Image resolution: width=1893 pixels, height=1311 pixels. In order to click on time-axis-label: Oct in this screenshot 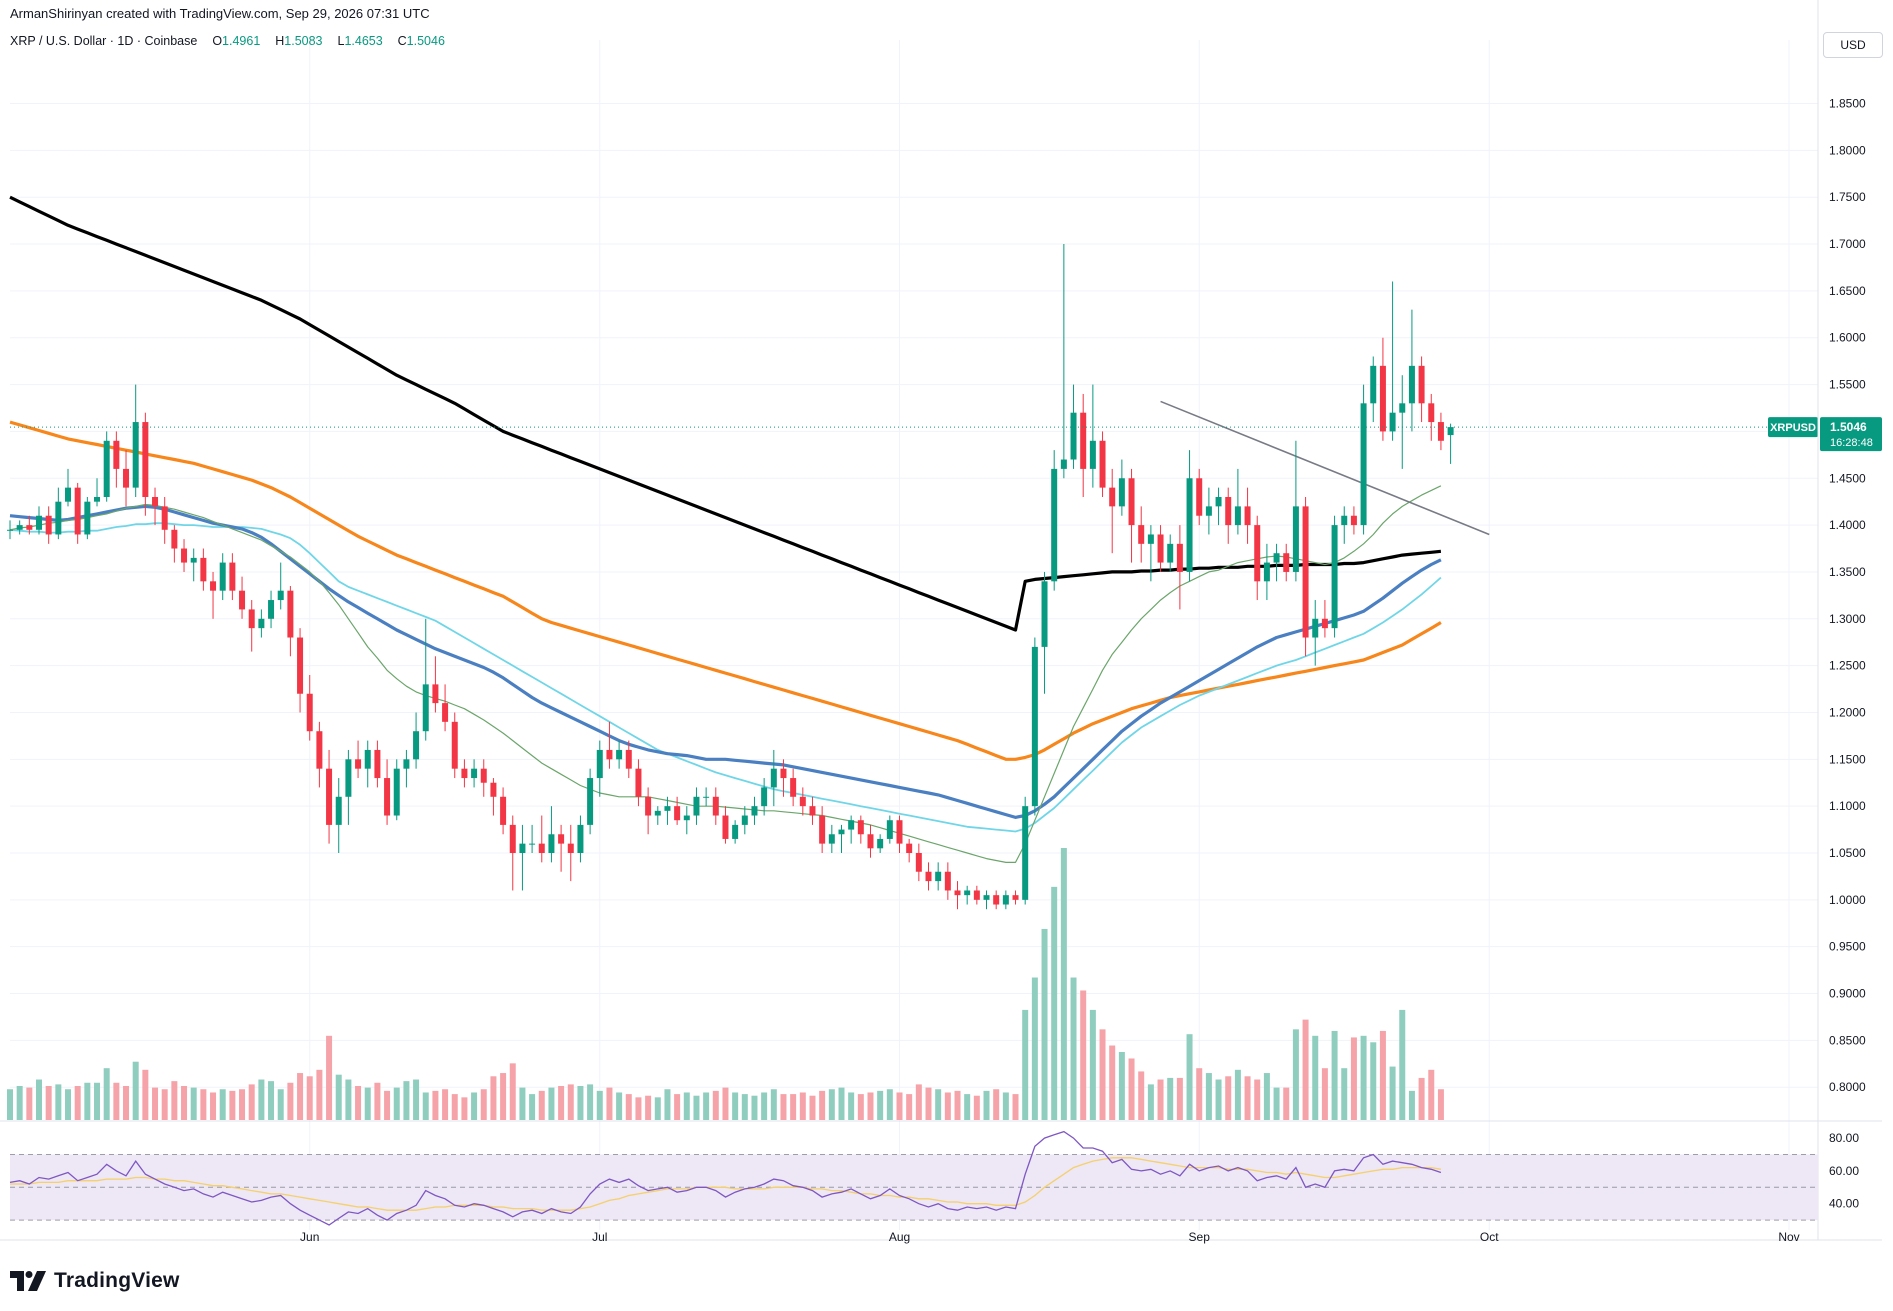, I will do `click(1489, 1237)`.